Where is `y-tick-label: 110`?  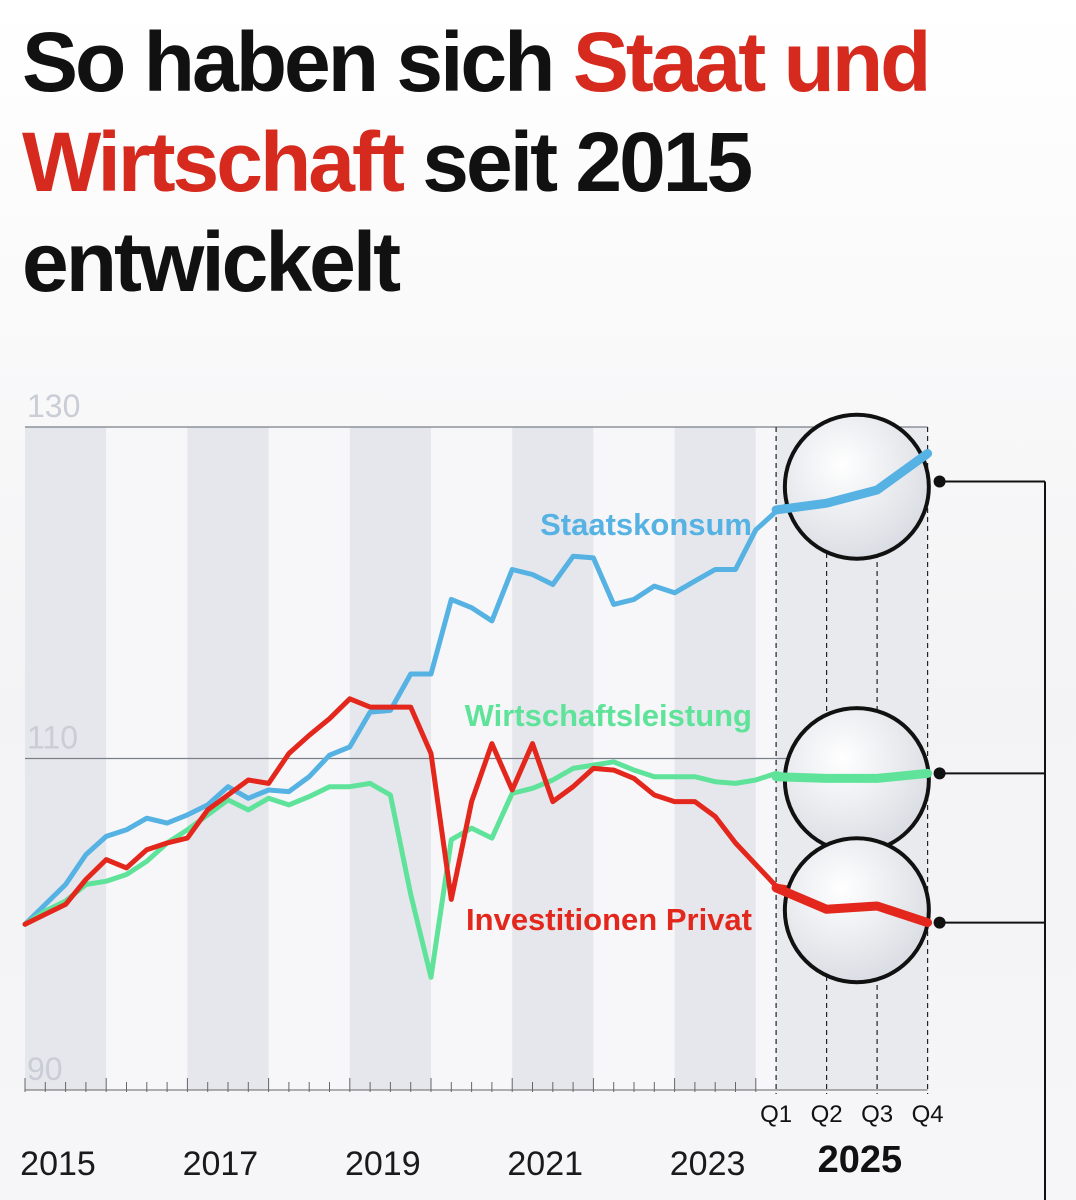 y-tick-label: 110 is located at coordinates (52, 738).